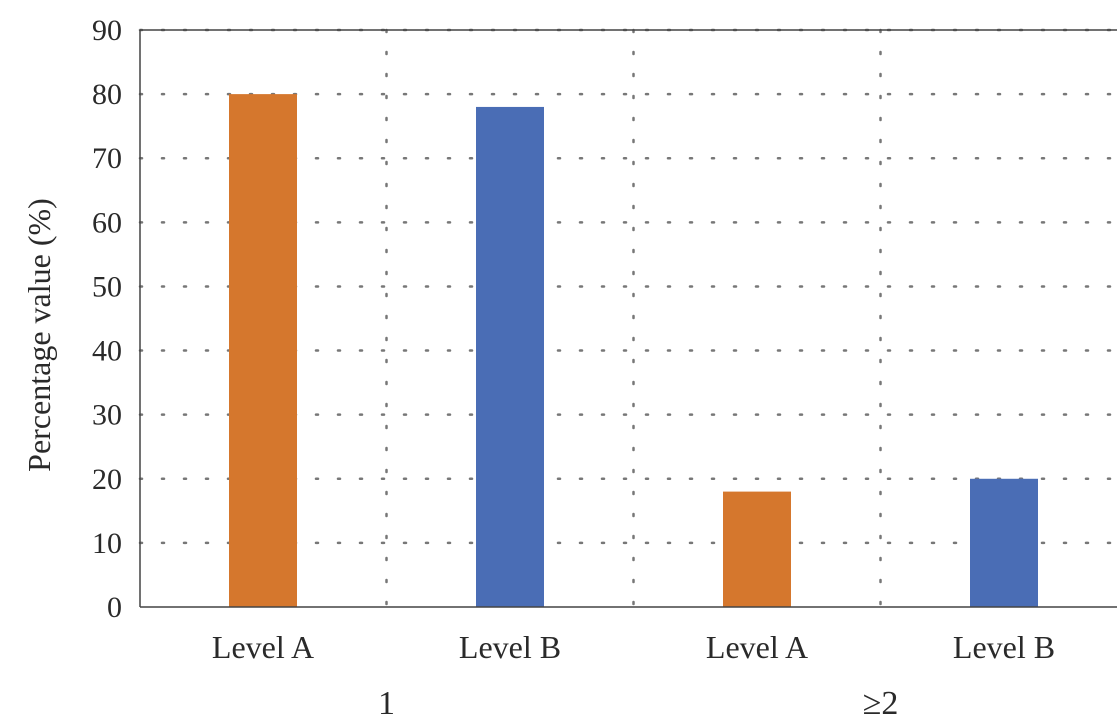  Describe the element at coordinates (107, 415) in the screenshot. I see `y-tick-label: 30` at that location.